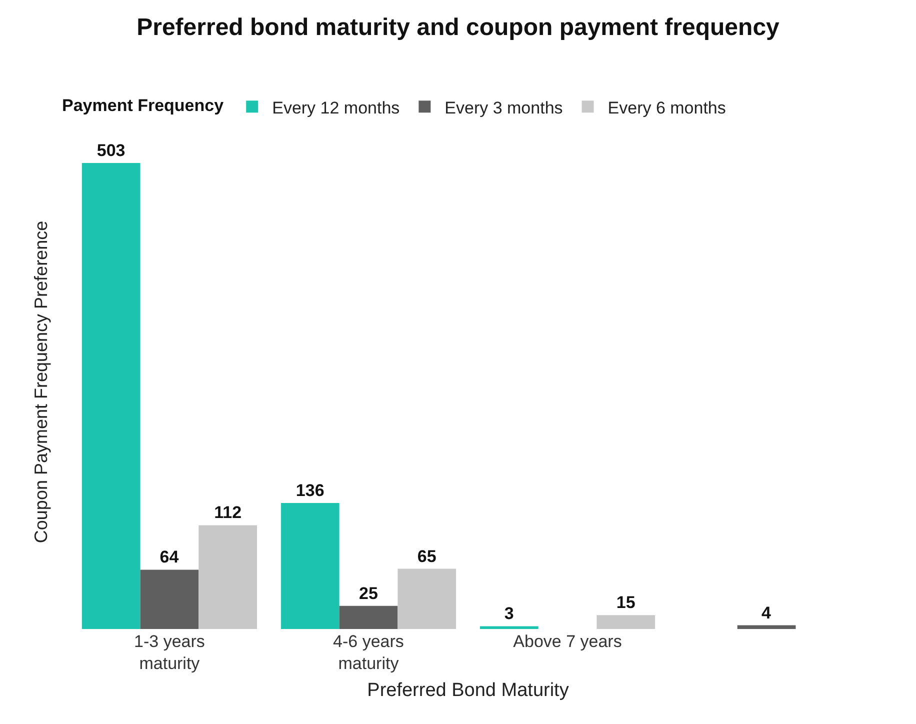 The image size is (916, 724). I want to click on data-label: 15, so click(626, 602).